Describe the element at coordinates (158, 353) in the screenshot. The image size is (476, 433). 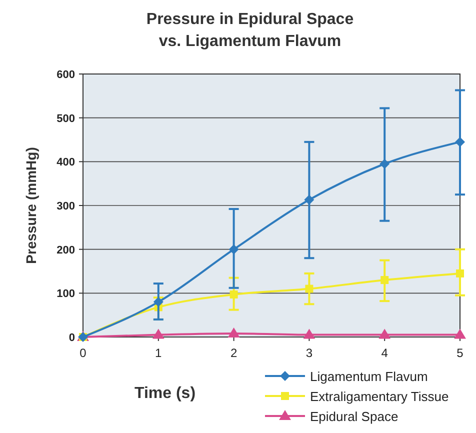
I see `x-tick-label: 1` at that location.